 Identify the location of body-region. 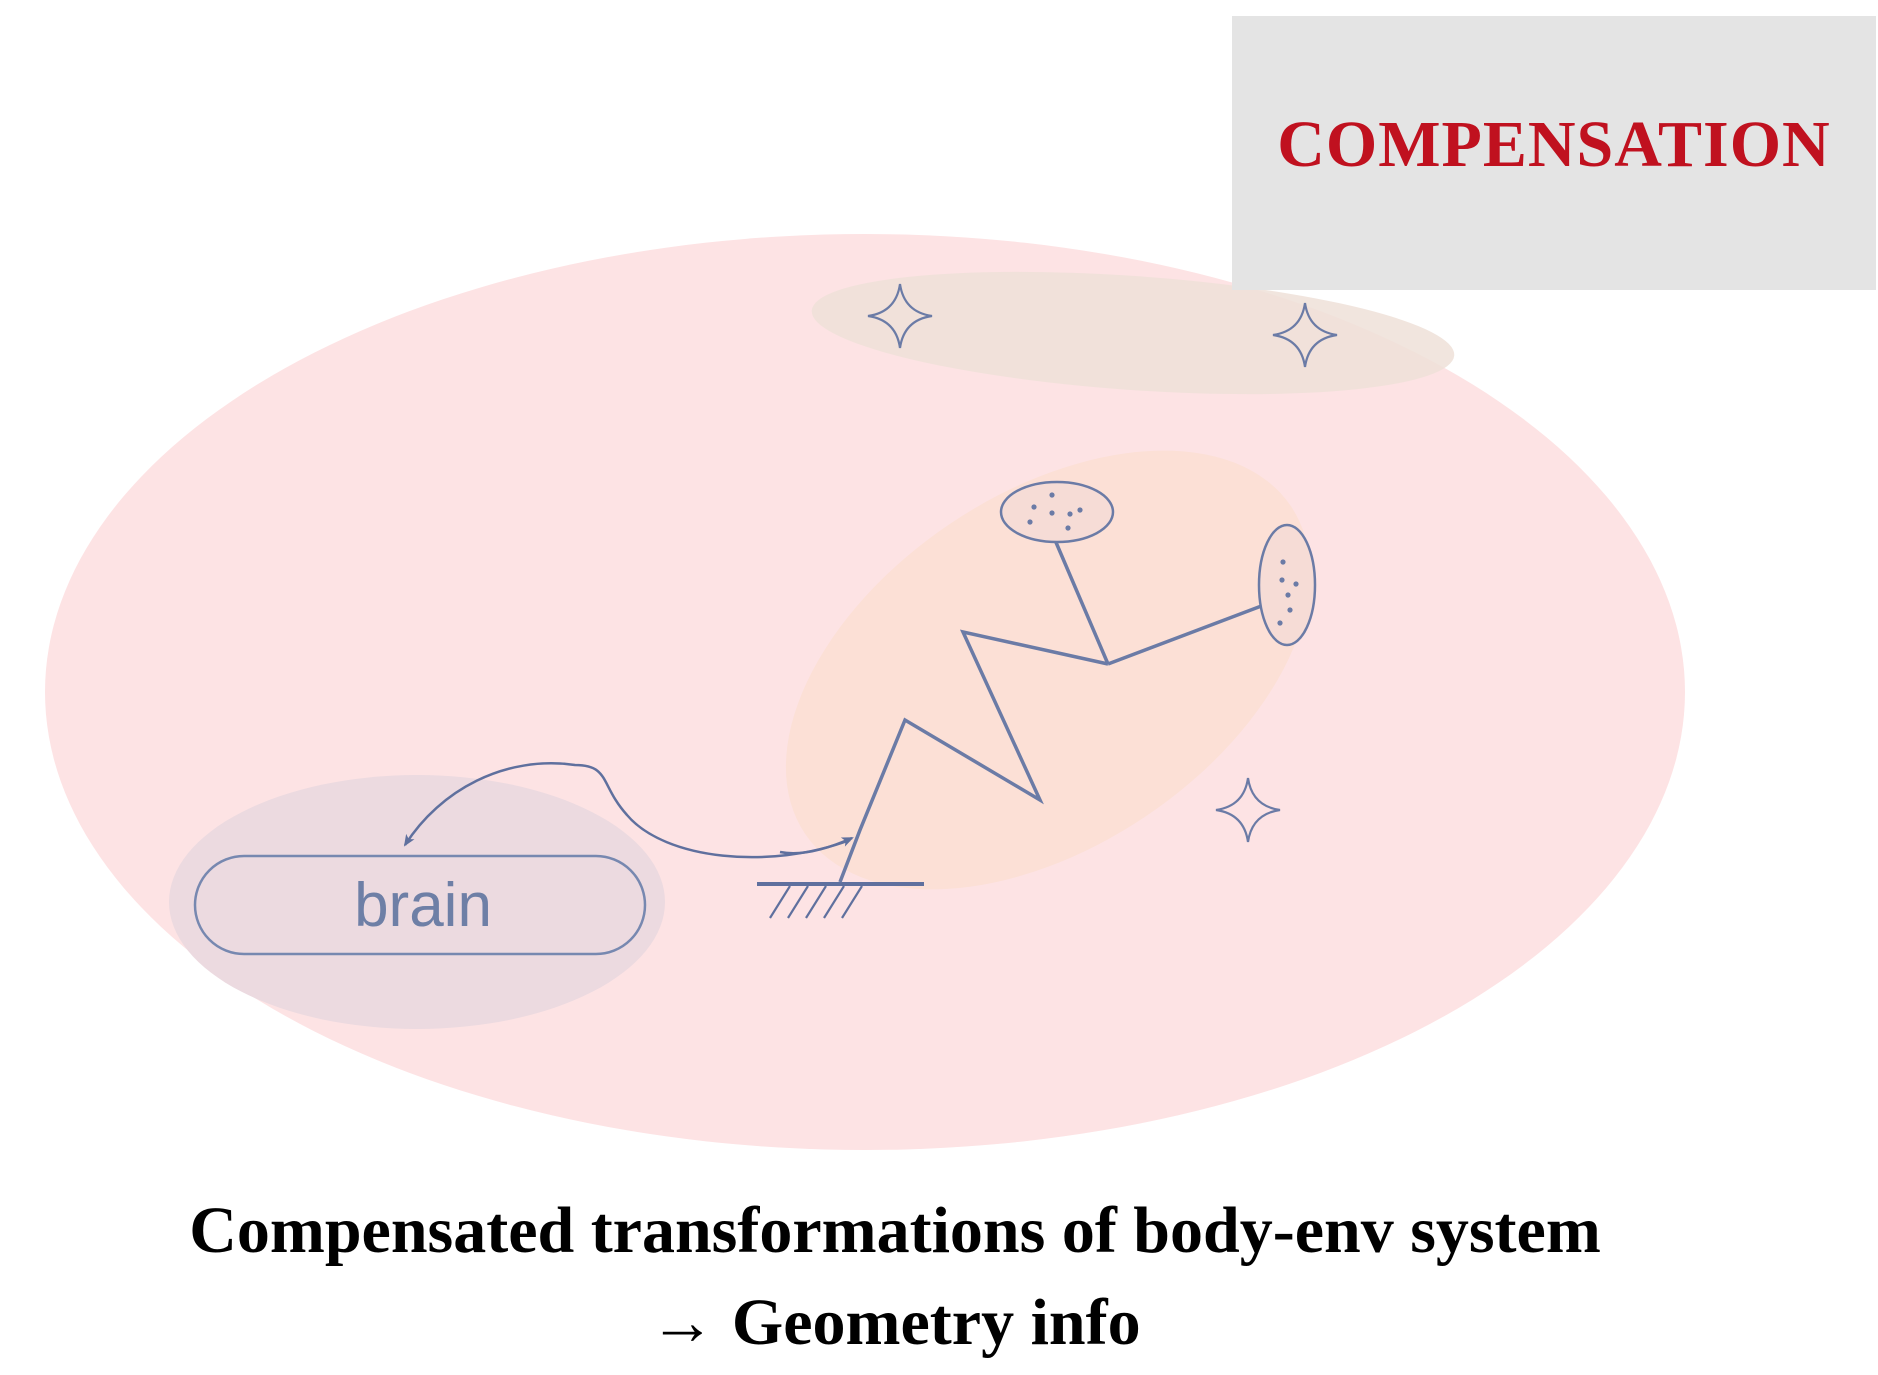
(1048, 670).